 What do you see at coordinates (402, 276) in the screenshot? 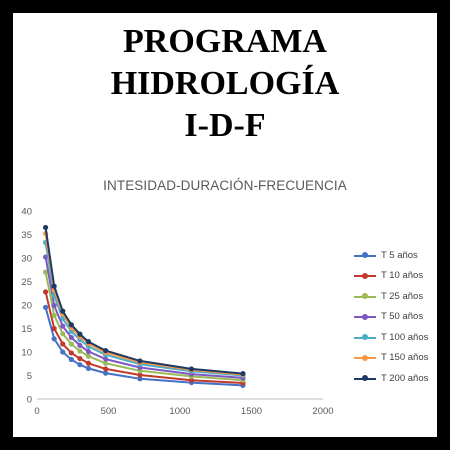
I see `legend-label: T 10 años` at bounding box center [402, 276].